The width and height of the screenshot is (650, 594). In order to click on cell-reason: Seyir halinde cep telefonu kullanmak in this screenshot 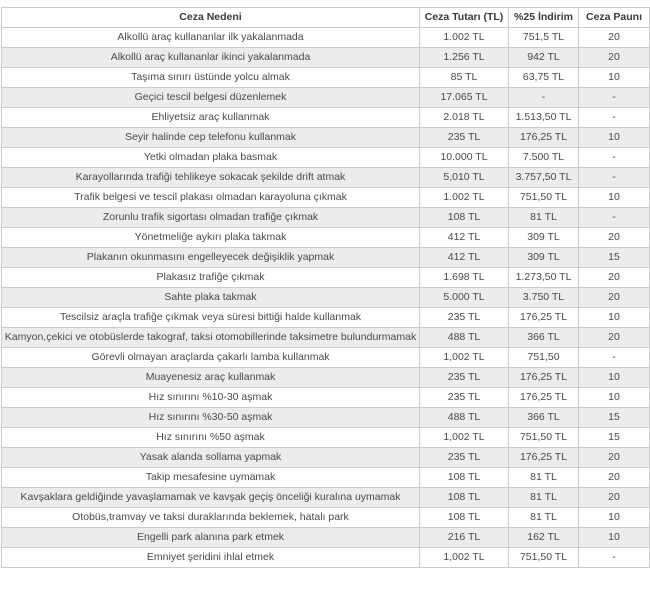, I will do `click(210, 137)`.